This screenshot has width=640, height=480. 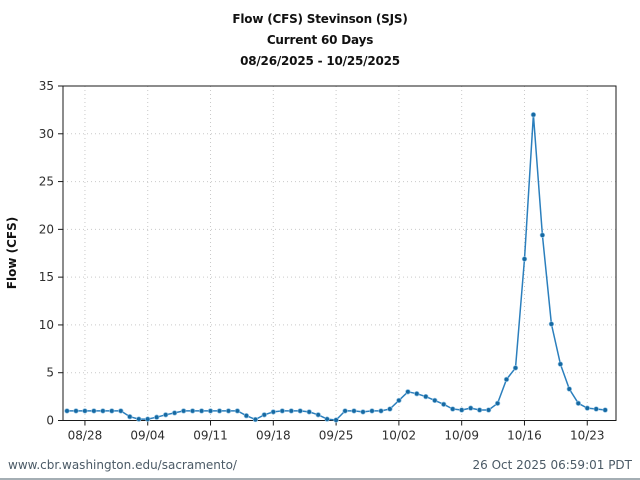 I want to click on chart-title-line1: Flow (CFS) Stevinson (SJS), so click(x=320, y=19).